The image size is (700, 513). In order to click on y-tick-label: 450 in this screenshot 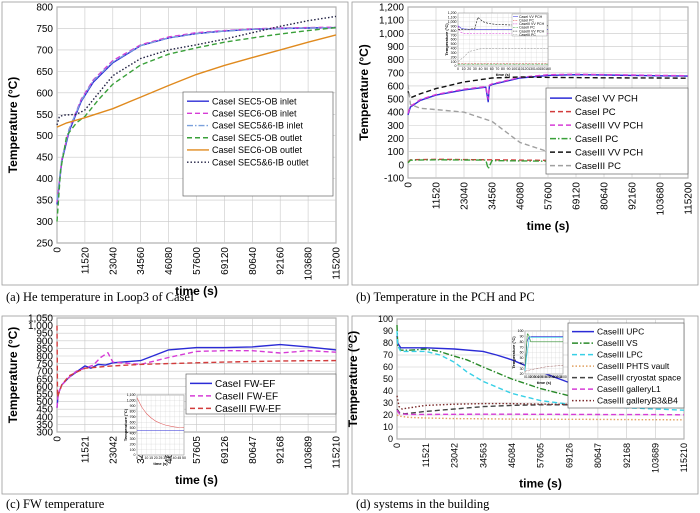, I will do `click(44, 158)`.